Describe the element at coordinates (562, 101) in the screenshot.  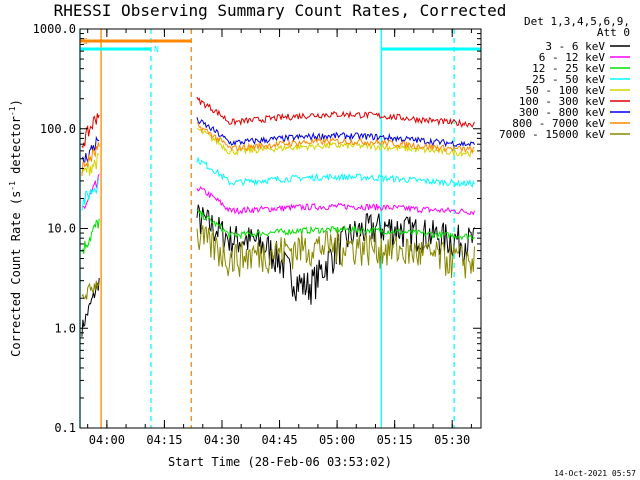
I see `legend-entry-label: 100 - 300 keV` at that location.